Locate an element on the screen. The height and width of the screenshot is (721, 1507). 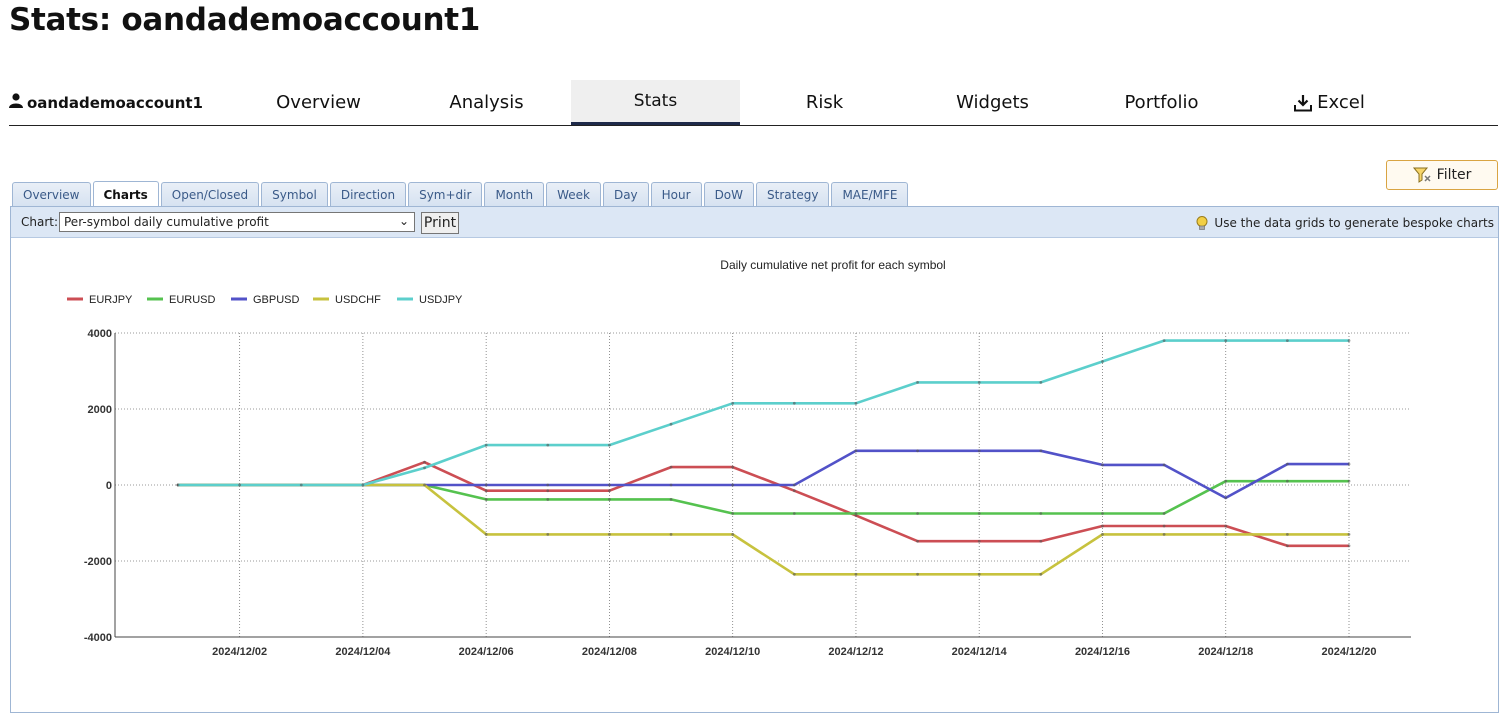
excel-label: Excel is located at coordinates (1341, 102).